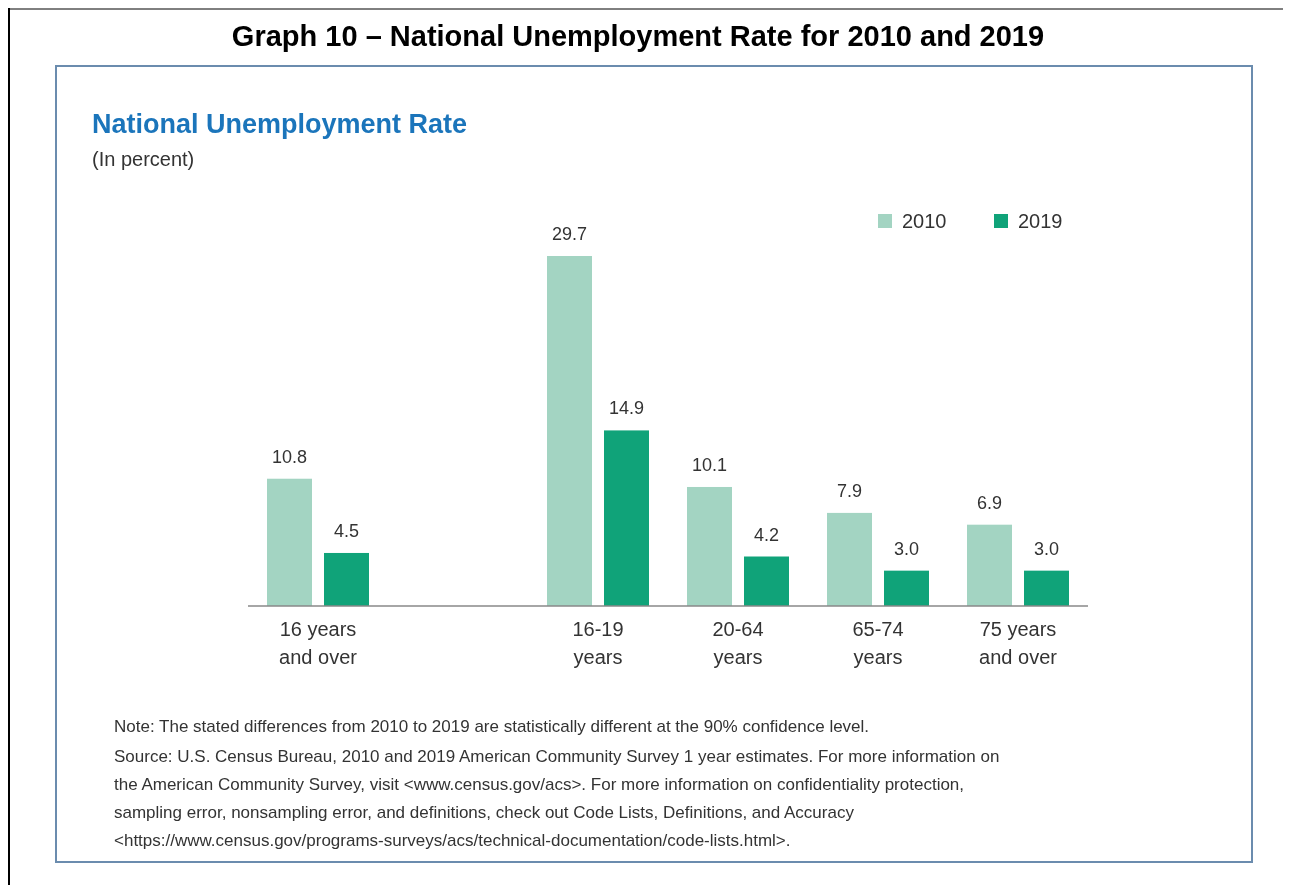 Image resolution: width=1291 pixels, height=893 pixels. I want to click on data-label: 10.8, so click(289, 456).